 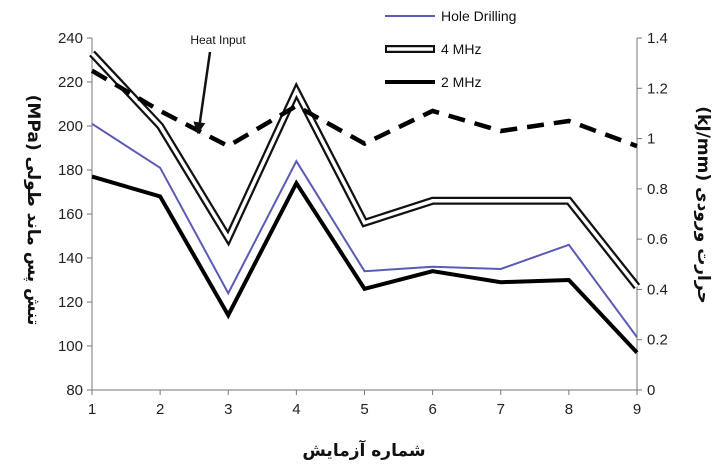 What do you see at coordinates (657, 289) in the screenshot?
I see `right-y-tick-label: 0.4` at bounding box center [657, 289].